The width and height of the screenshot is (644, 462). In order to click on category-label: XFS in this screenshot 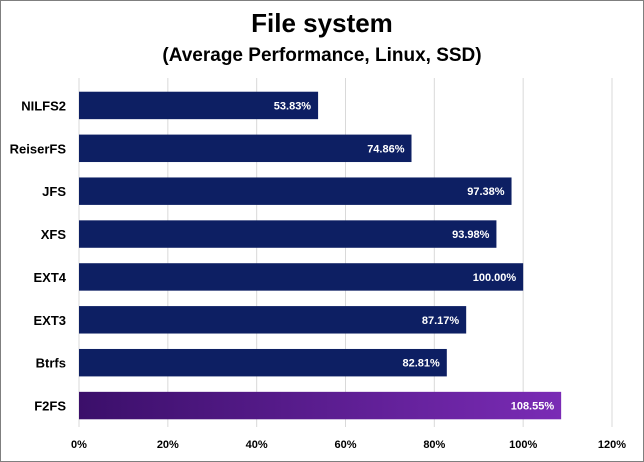, I will do `click(54, 234)`.